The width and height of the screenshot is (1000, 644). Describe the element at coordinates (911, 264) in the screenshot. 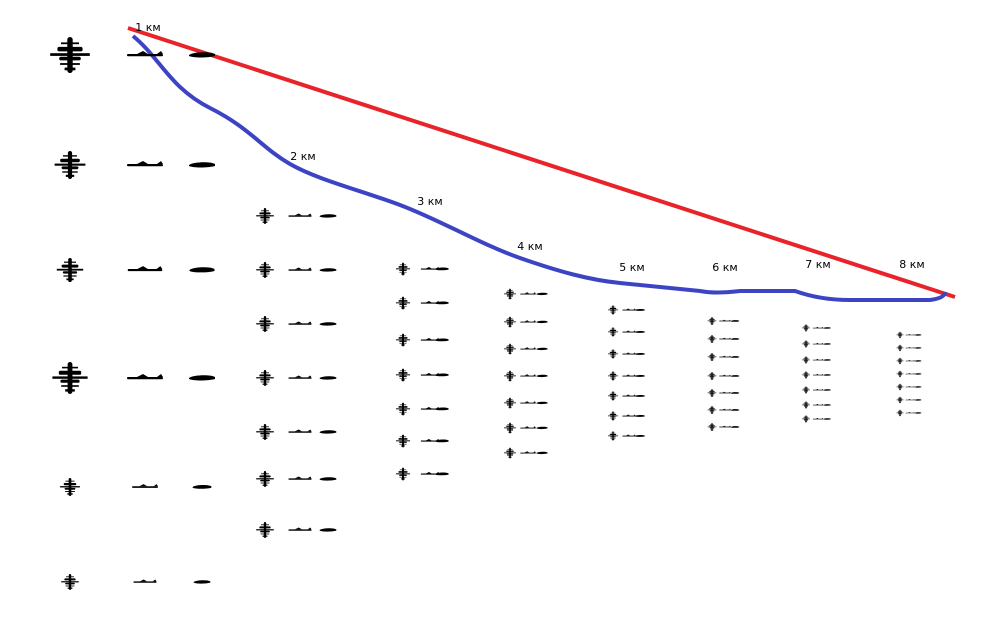

I see `distance-label: 8 км` at that location.